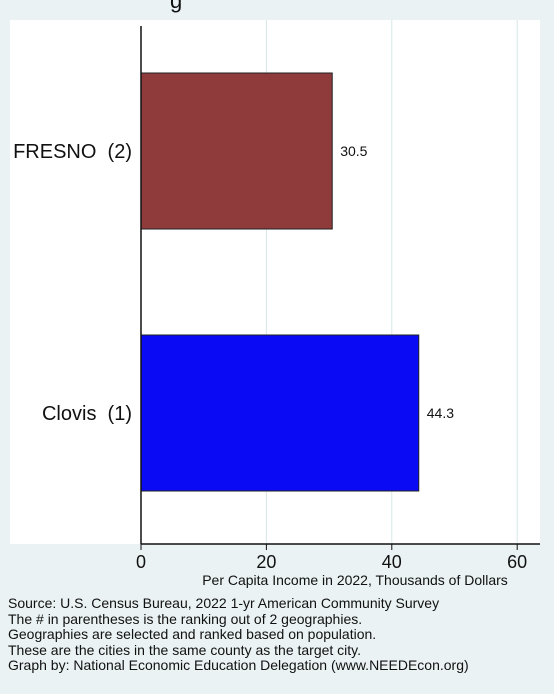  Describe the element at coordinates (72, 152) in the screenshot. I see `category-label: FRESNO (2)` at that location.